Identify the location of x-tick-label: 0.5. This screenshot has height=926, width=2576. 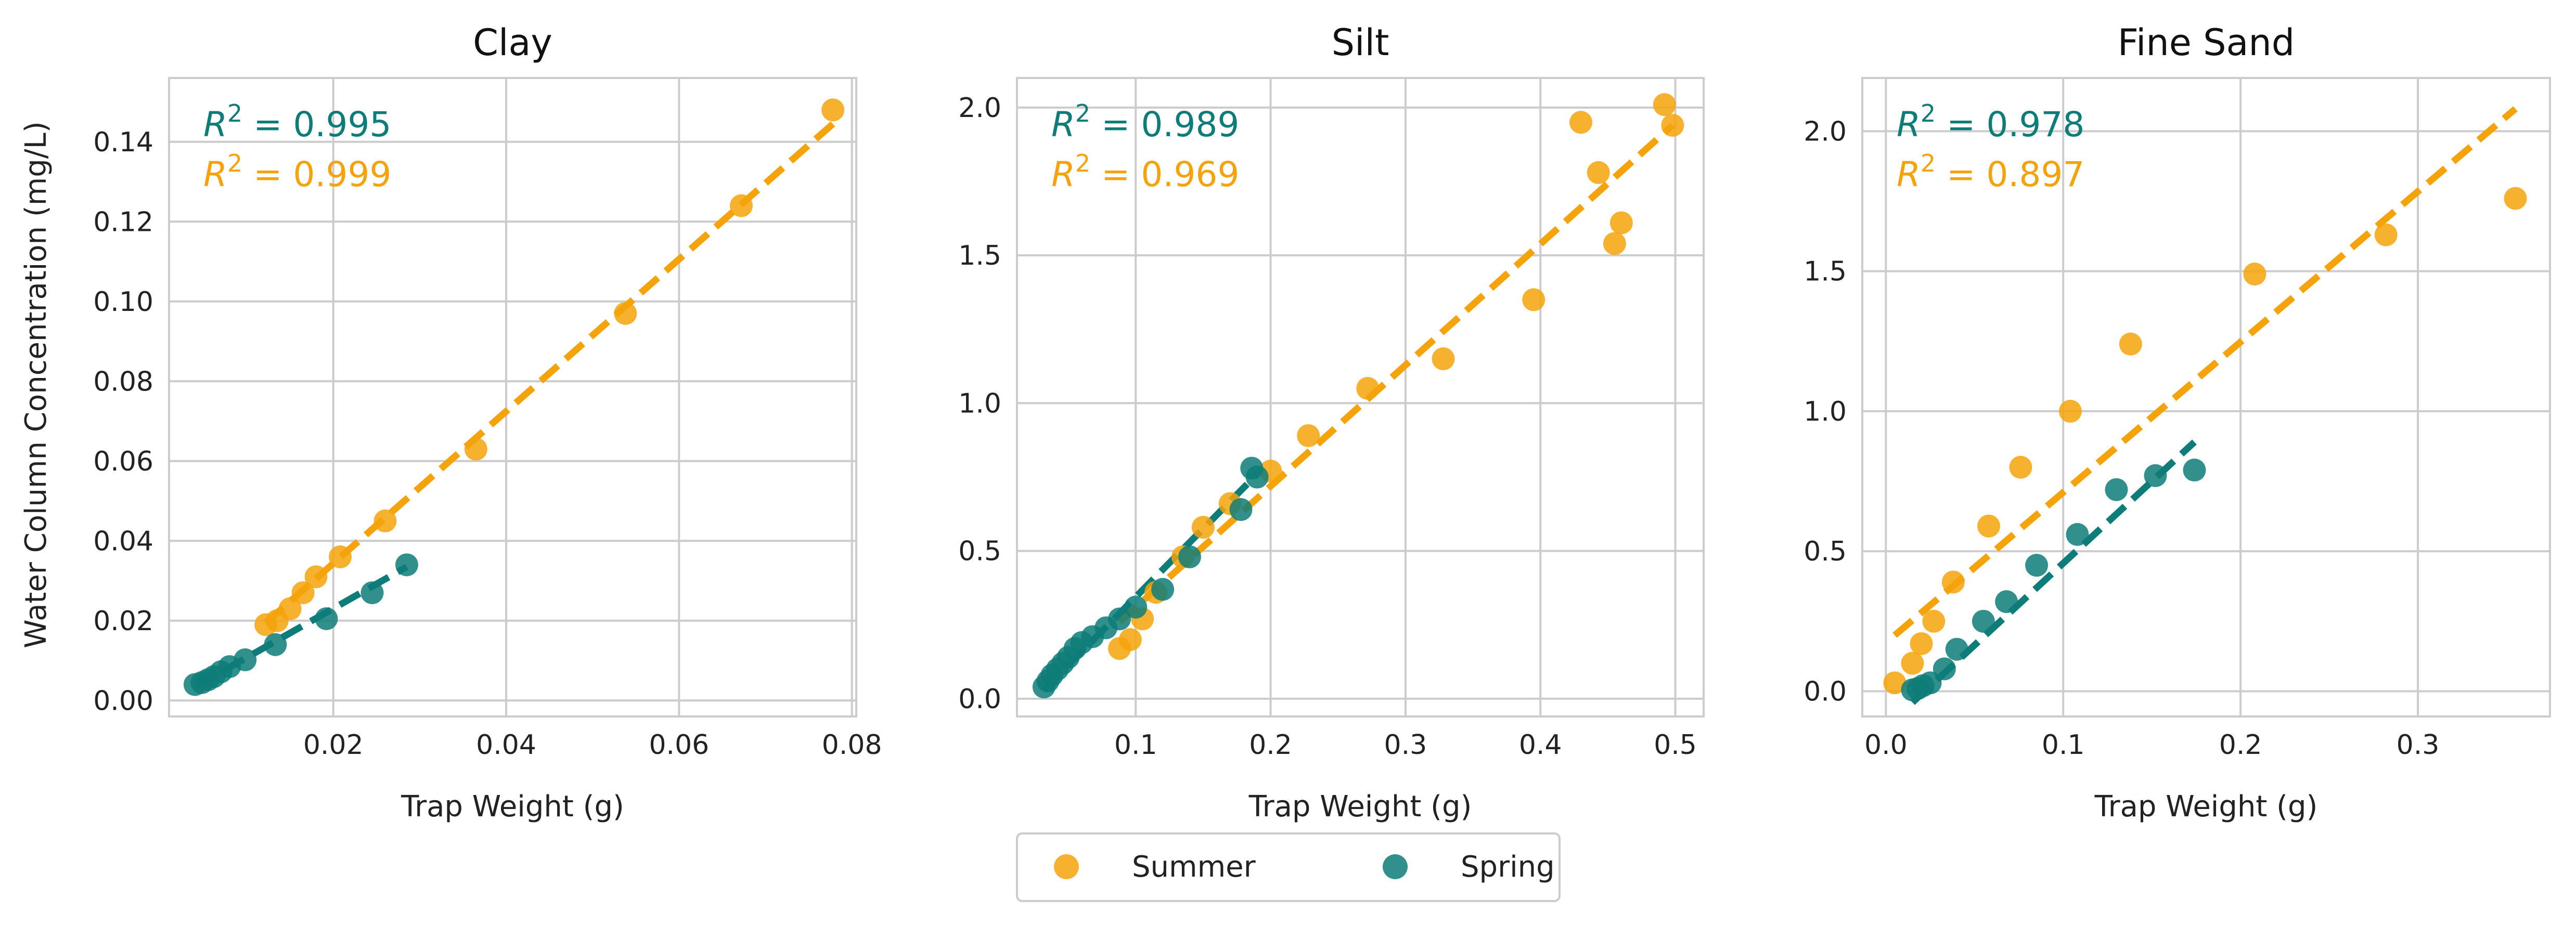
(1675, 745).